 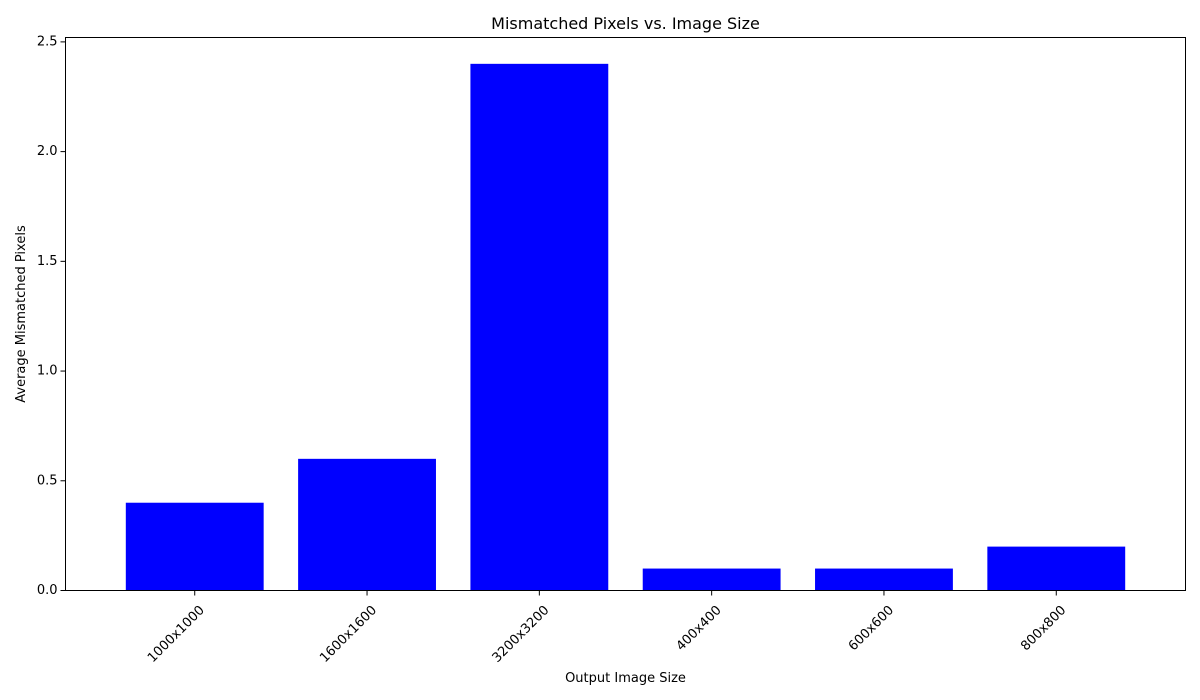 What do you see at coordinates (348, 634) in the screenshot?
I see `x-tick-label: 1600x1600` at bounding box center [348, 634].